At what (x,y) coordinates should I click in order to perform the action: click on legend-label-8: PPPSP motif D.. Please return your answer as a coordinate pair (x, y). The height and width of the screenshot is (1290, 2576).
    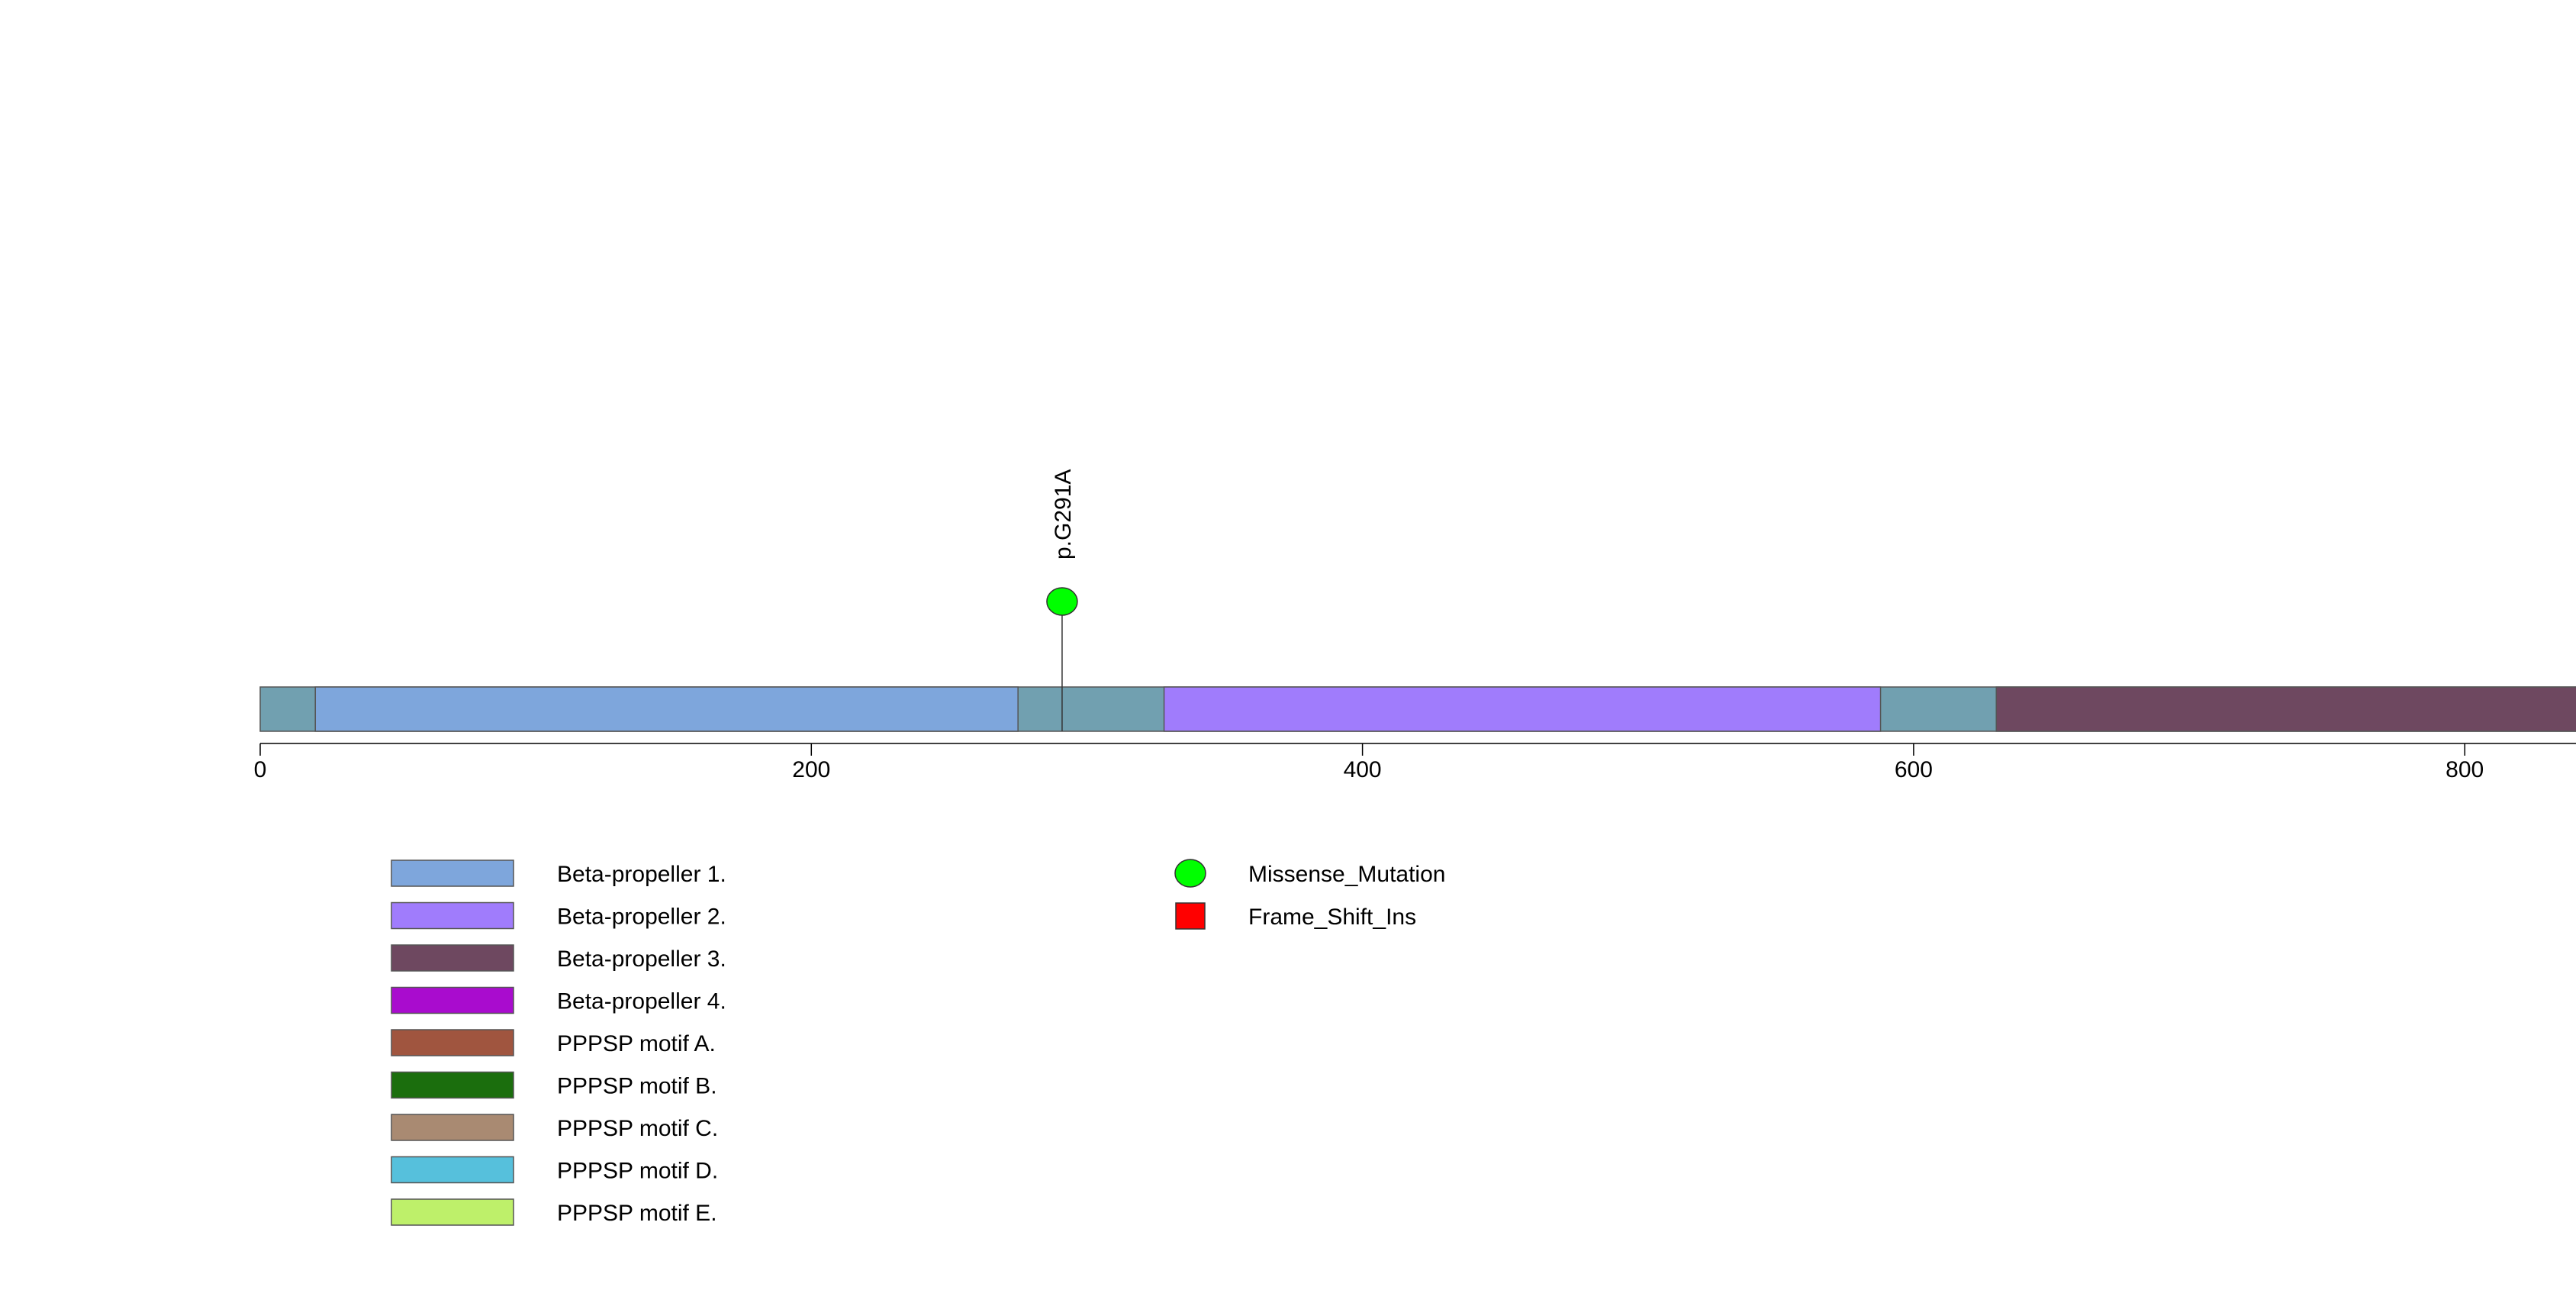
    Looking at the image, I should click on (637, 1172).